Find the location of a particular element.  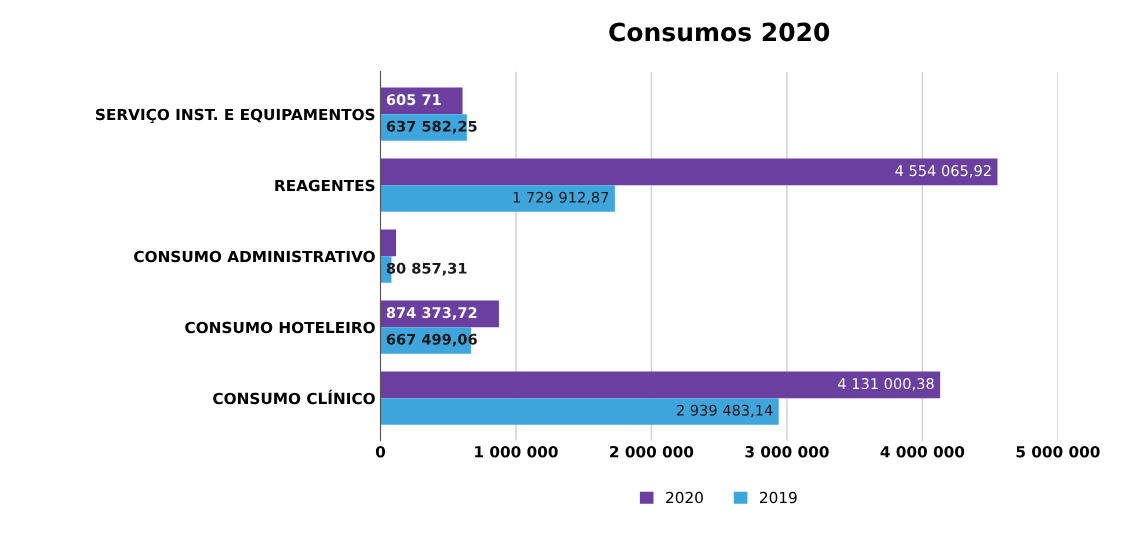

y-tick-label: CONSUMO HOTELEIRO is located at coordinates (280, 327).